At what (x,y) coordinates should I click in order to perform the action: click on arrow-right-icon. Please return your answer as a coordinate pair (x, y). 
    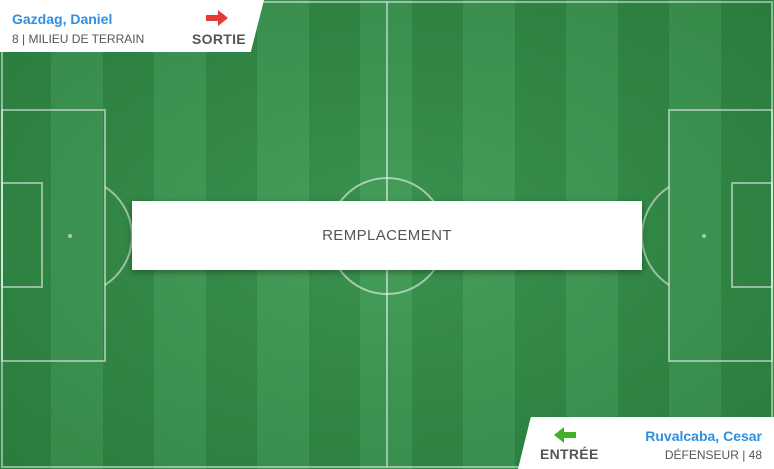
    Looking at the image, I should click on (217, 20).